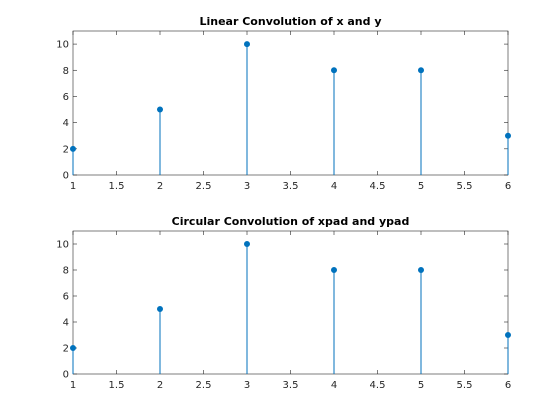  I want to click on chart-title: Linear Convolution of x and y, so click(290, 21).